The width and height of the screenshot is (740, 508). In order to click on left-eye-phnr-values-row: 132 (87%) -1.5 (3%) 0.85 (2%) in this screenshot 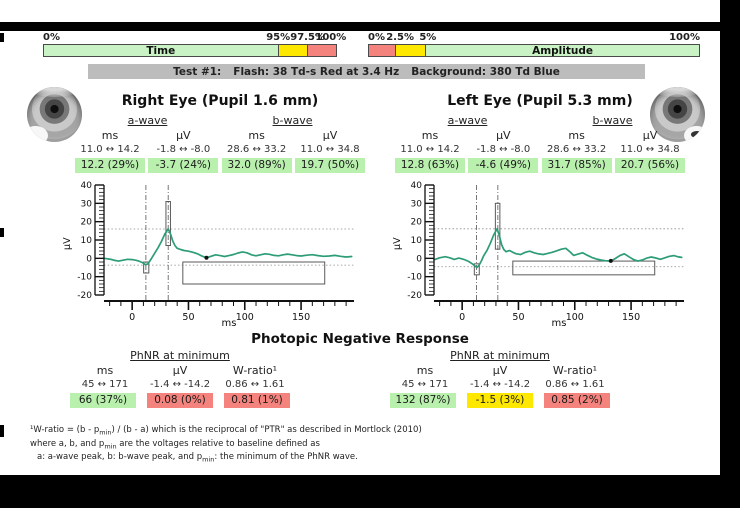, I will do `click(500, 400)`.